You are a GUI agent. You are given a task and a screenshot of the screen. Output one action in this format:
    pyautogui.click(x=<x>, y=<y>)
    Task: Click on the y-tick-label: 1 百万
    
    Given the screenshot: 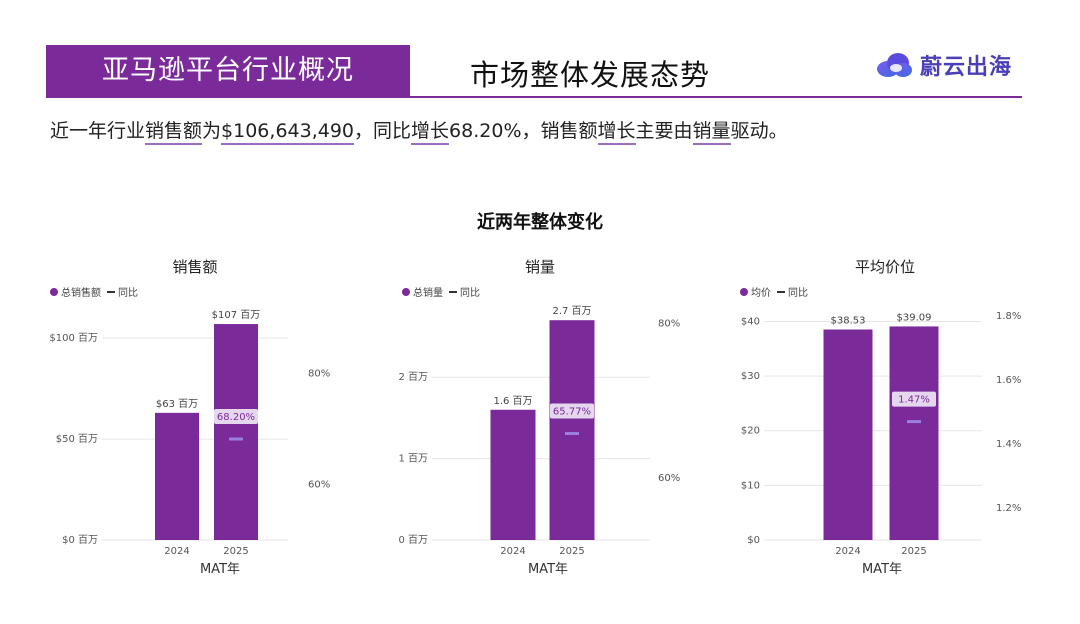 What is the action you would take?
    pyautogui.click(x=413, y=459)
    